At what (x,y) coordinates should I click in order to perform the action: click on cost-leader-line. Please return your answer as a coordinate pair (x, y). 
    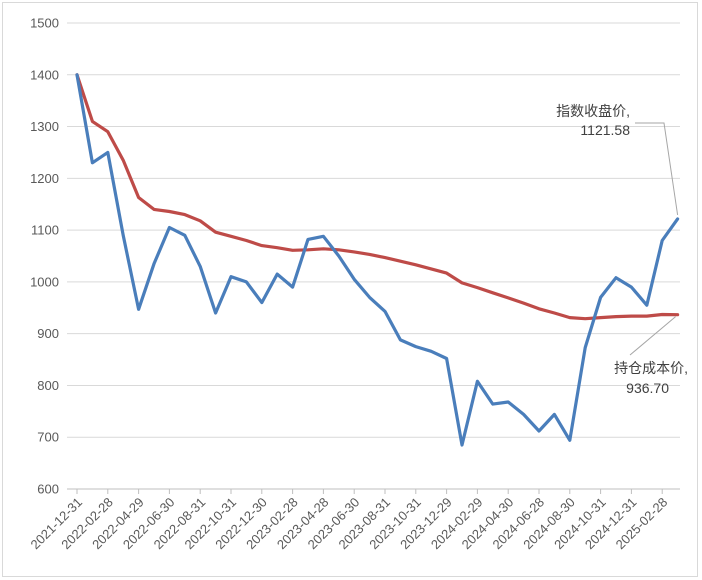
    Looking at the image, I should click on (652, 336).